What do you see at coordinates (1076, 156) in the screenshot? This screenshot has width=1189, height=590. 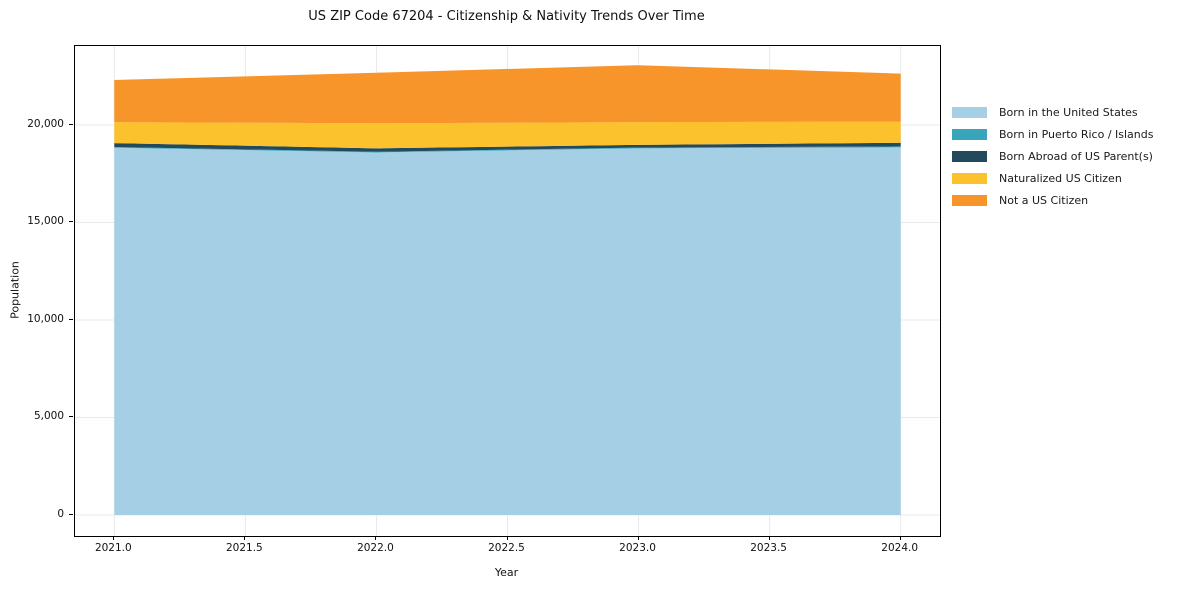 I see `legend-label: Born Abroad of US Parent(s)` at bounding box center [1076, 156].